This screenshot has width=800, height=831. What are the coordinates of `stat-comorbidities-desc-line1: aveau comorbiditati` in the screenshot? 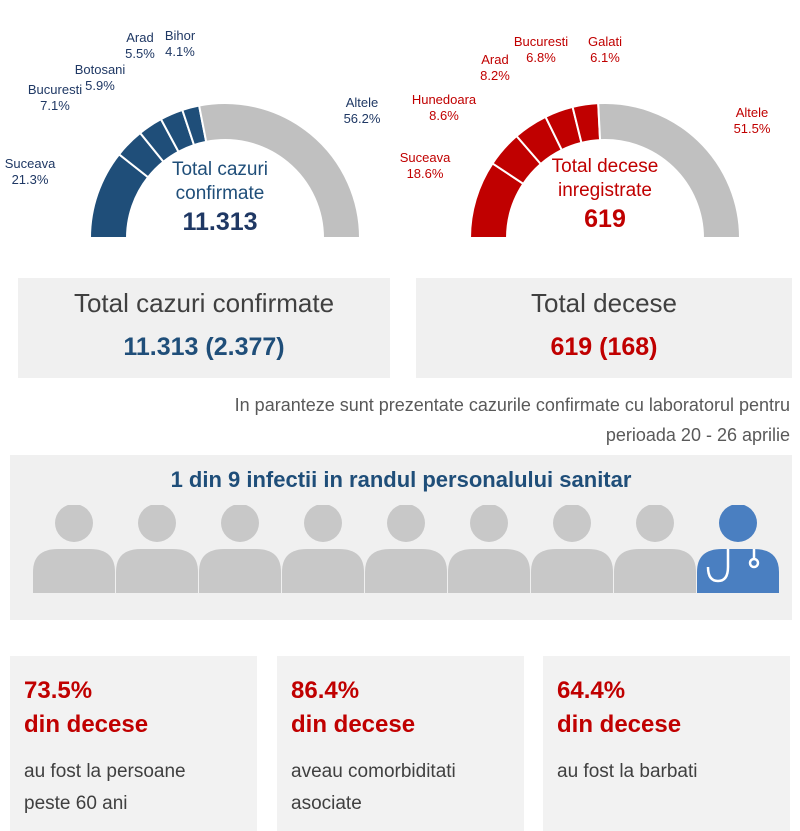 It's located at (373, 771).